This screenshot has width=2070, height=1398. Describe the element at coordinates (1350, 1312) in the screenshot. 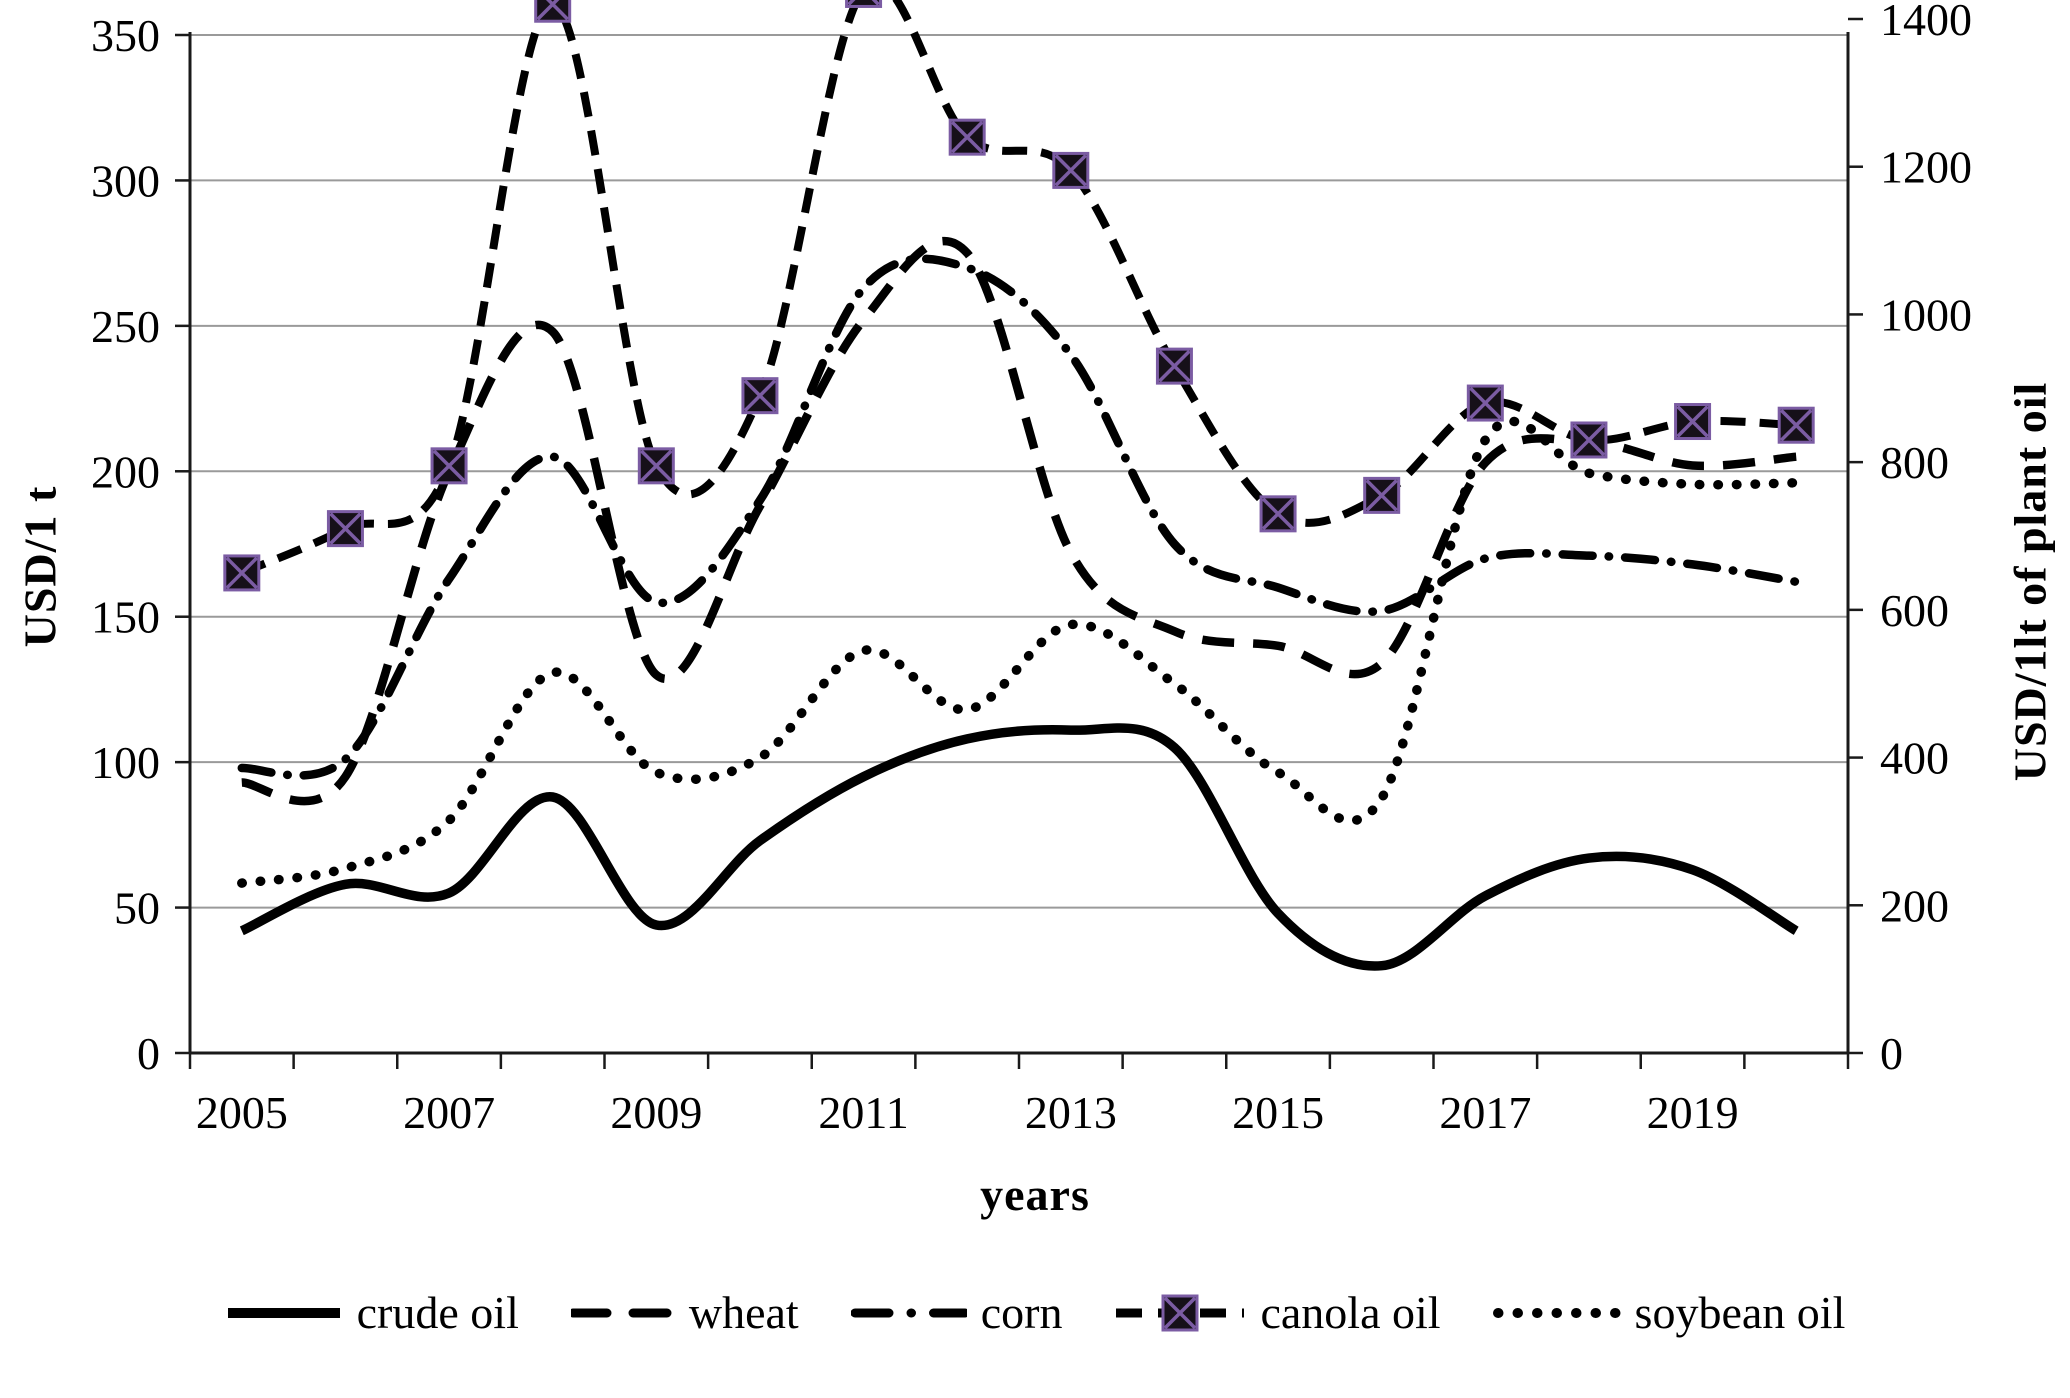

I see `legend-label: canola oil` at that location.